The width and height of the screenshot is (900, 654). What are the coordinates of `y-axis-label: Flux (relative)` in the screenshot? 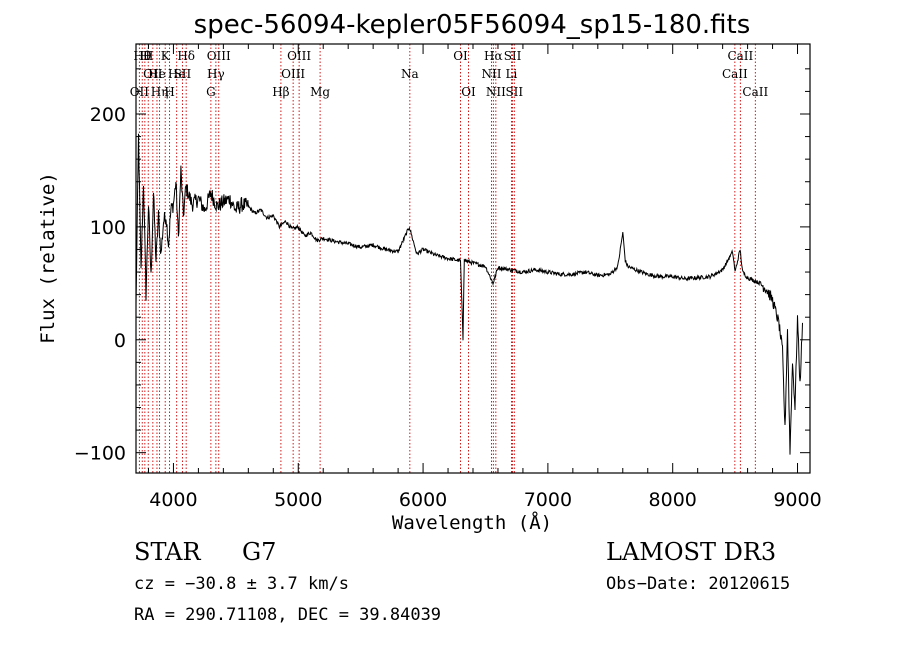 It's located at (48, 258).